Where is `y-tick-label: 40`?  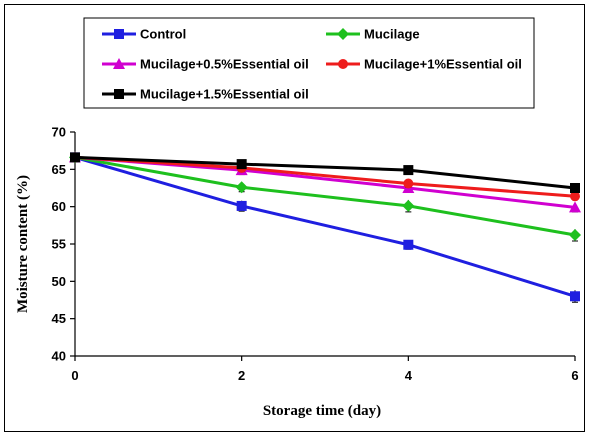
y-tick-label: 40 is located at coordinates (59, 356).